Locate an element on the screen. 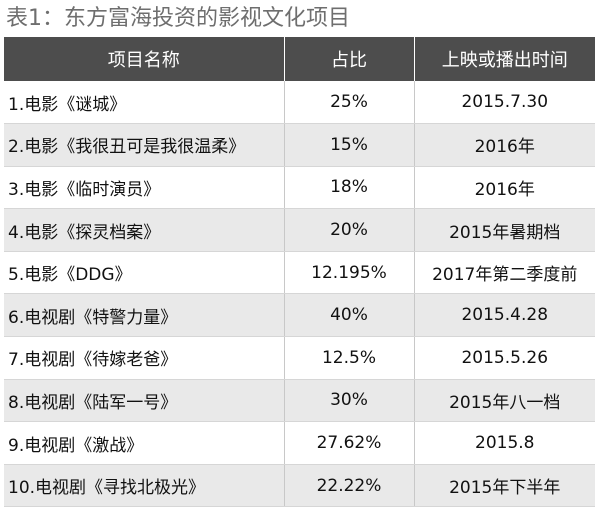 The height and width of the screenshot is (512, 600). release-time-cell: 2015年下半年 is located at coordinates (504, 486).